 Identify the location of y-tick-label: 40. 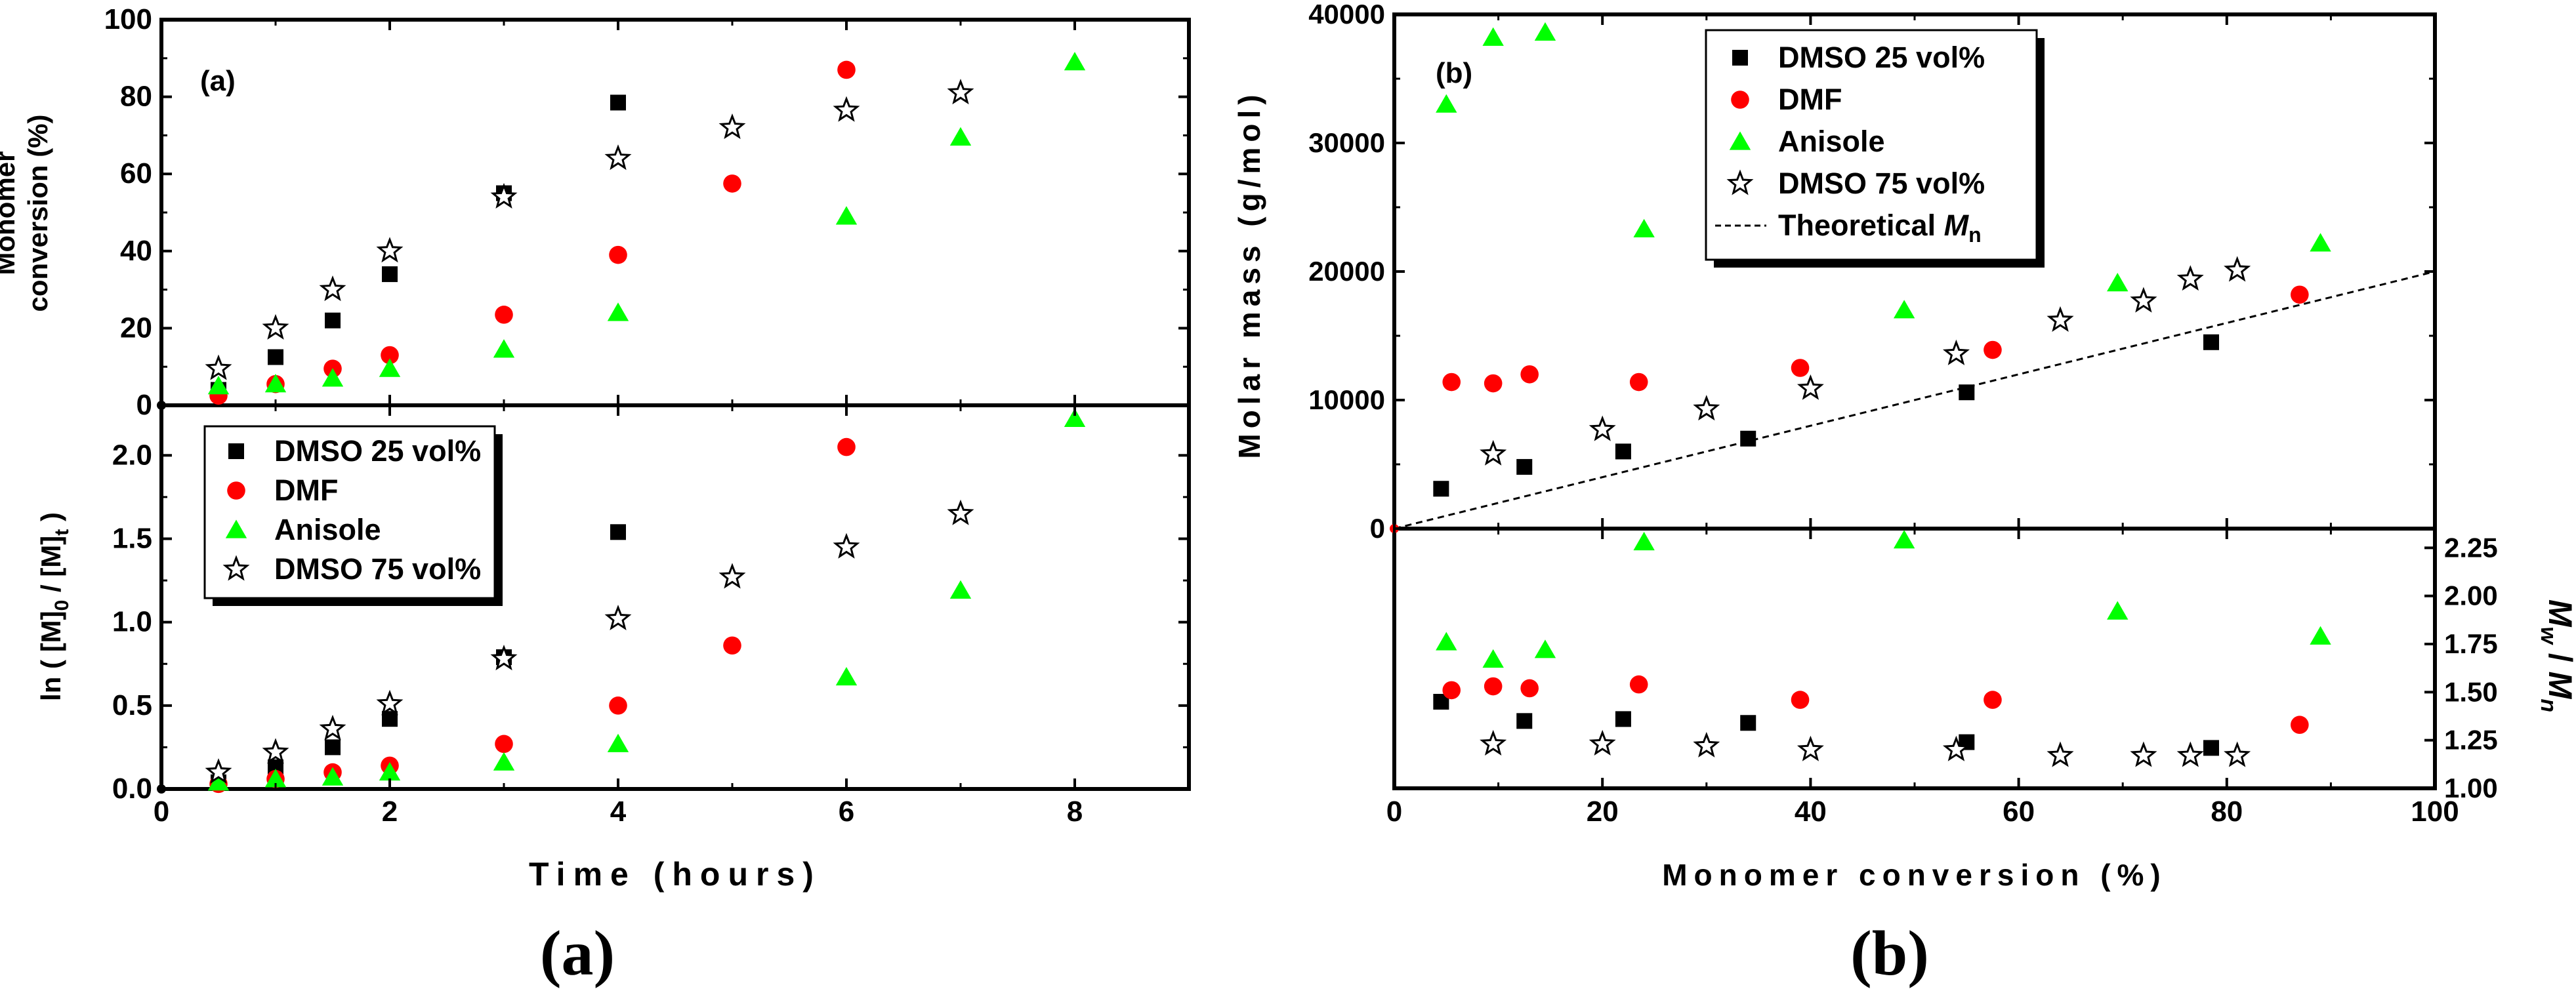
(136, 251).